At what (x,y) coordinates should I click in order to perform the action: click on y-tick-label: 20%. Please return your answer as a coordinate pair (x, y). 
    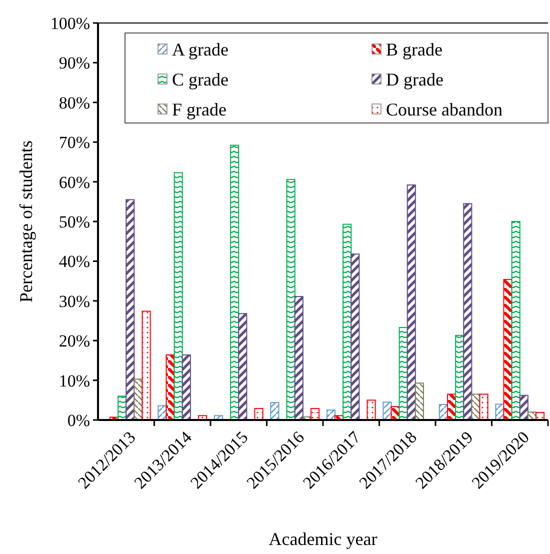
    Looking at the image, I should click on (74, 341).